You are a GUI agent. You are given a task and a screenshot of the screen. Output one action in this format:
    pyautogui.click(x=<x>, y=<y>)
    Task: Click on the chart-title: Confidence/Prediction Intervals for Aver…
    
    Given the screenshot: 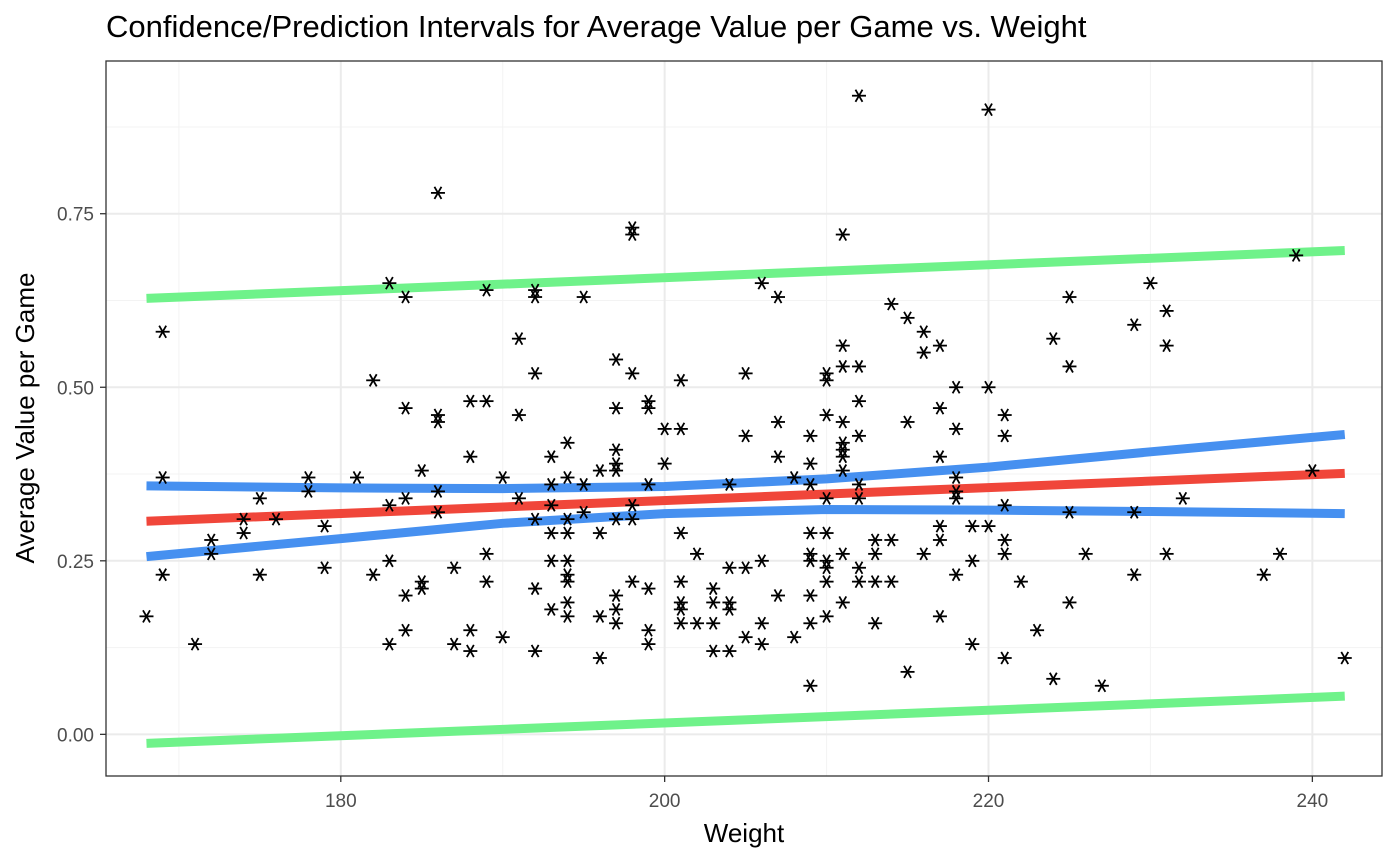 What is the action you would take?
    pyautogui.click(x=596, y=26)
    